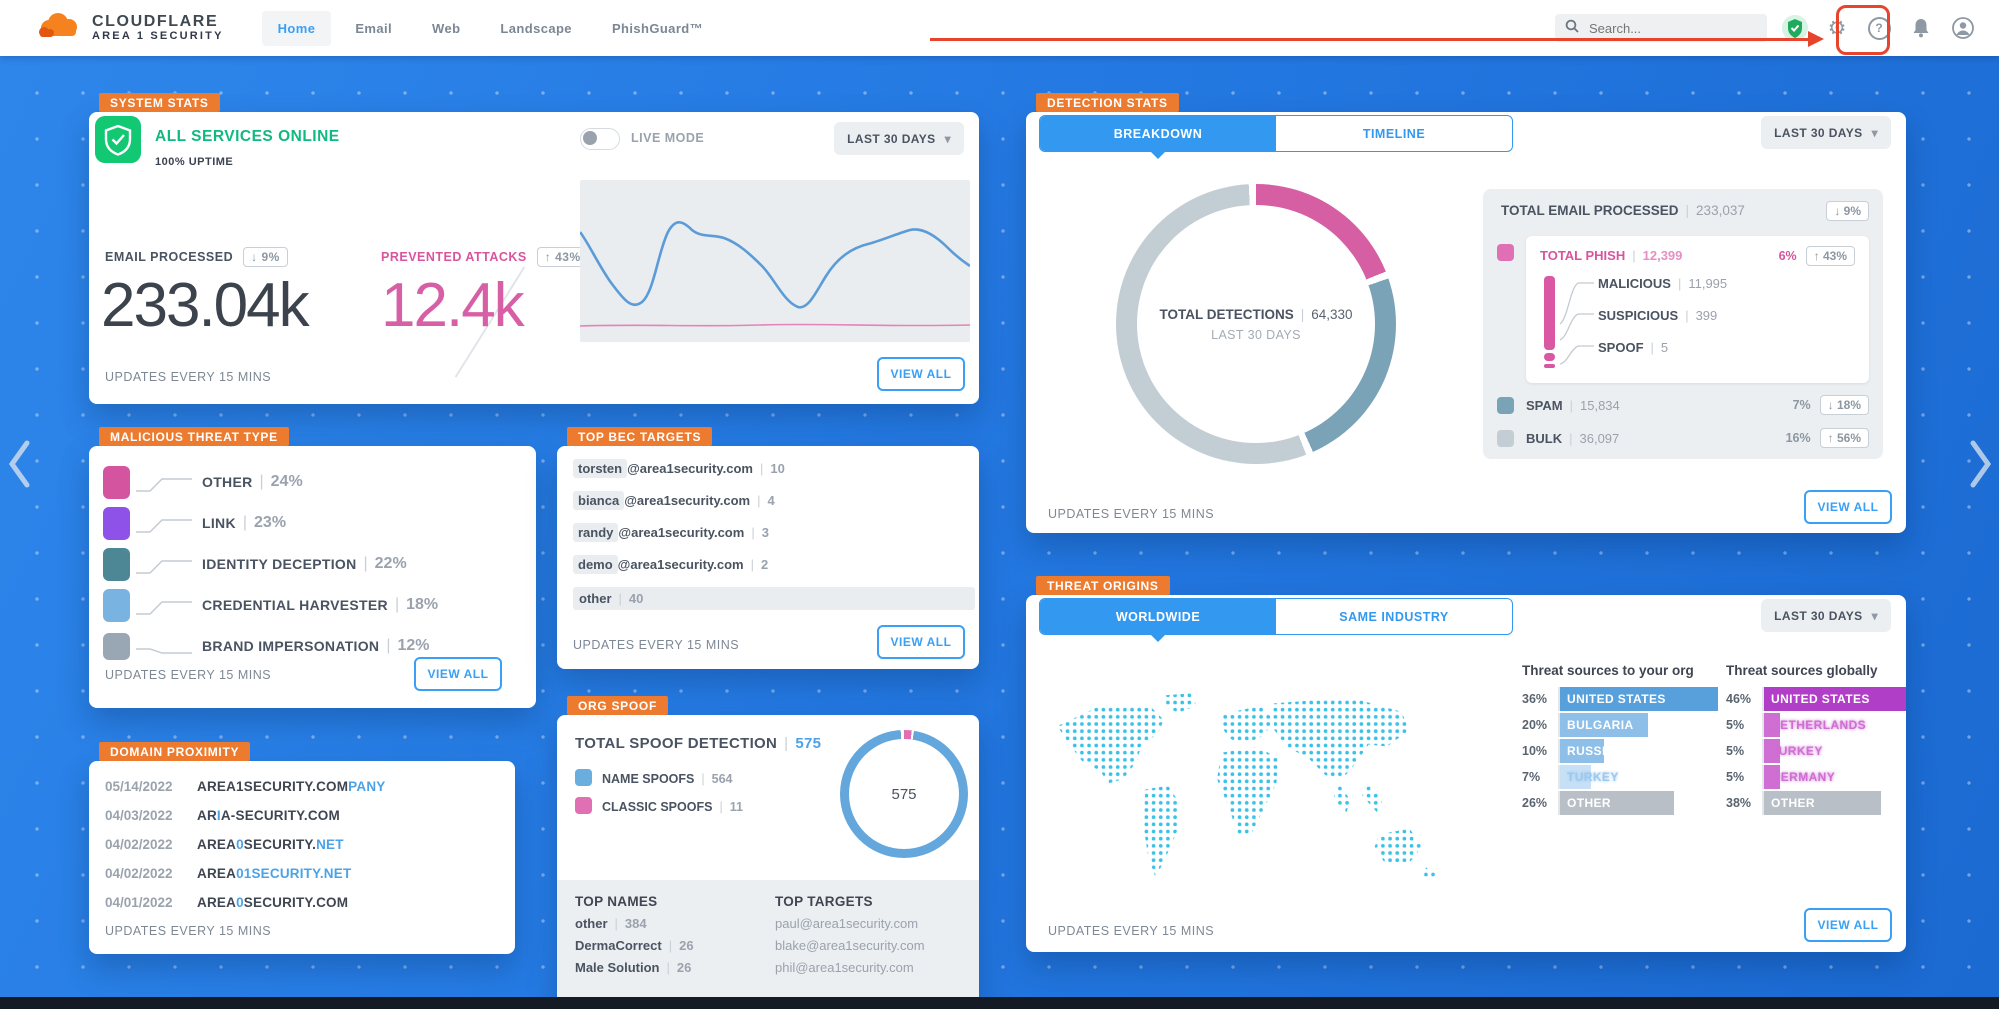  What do you see at coordinates (1158, 137) in the screenshot?
I see `tab-breakdown: BREAKDOWN` at bounding box center [1158, 137].